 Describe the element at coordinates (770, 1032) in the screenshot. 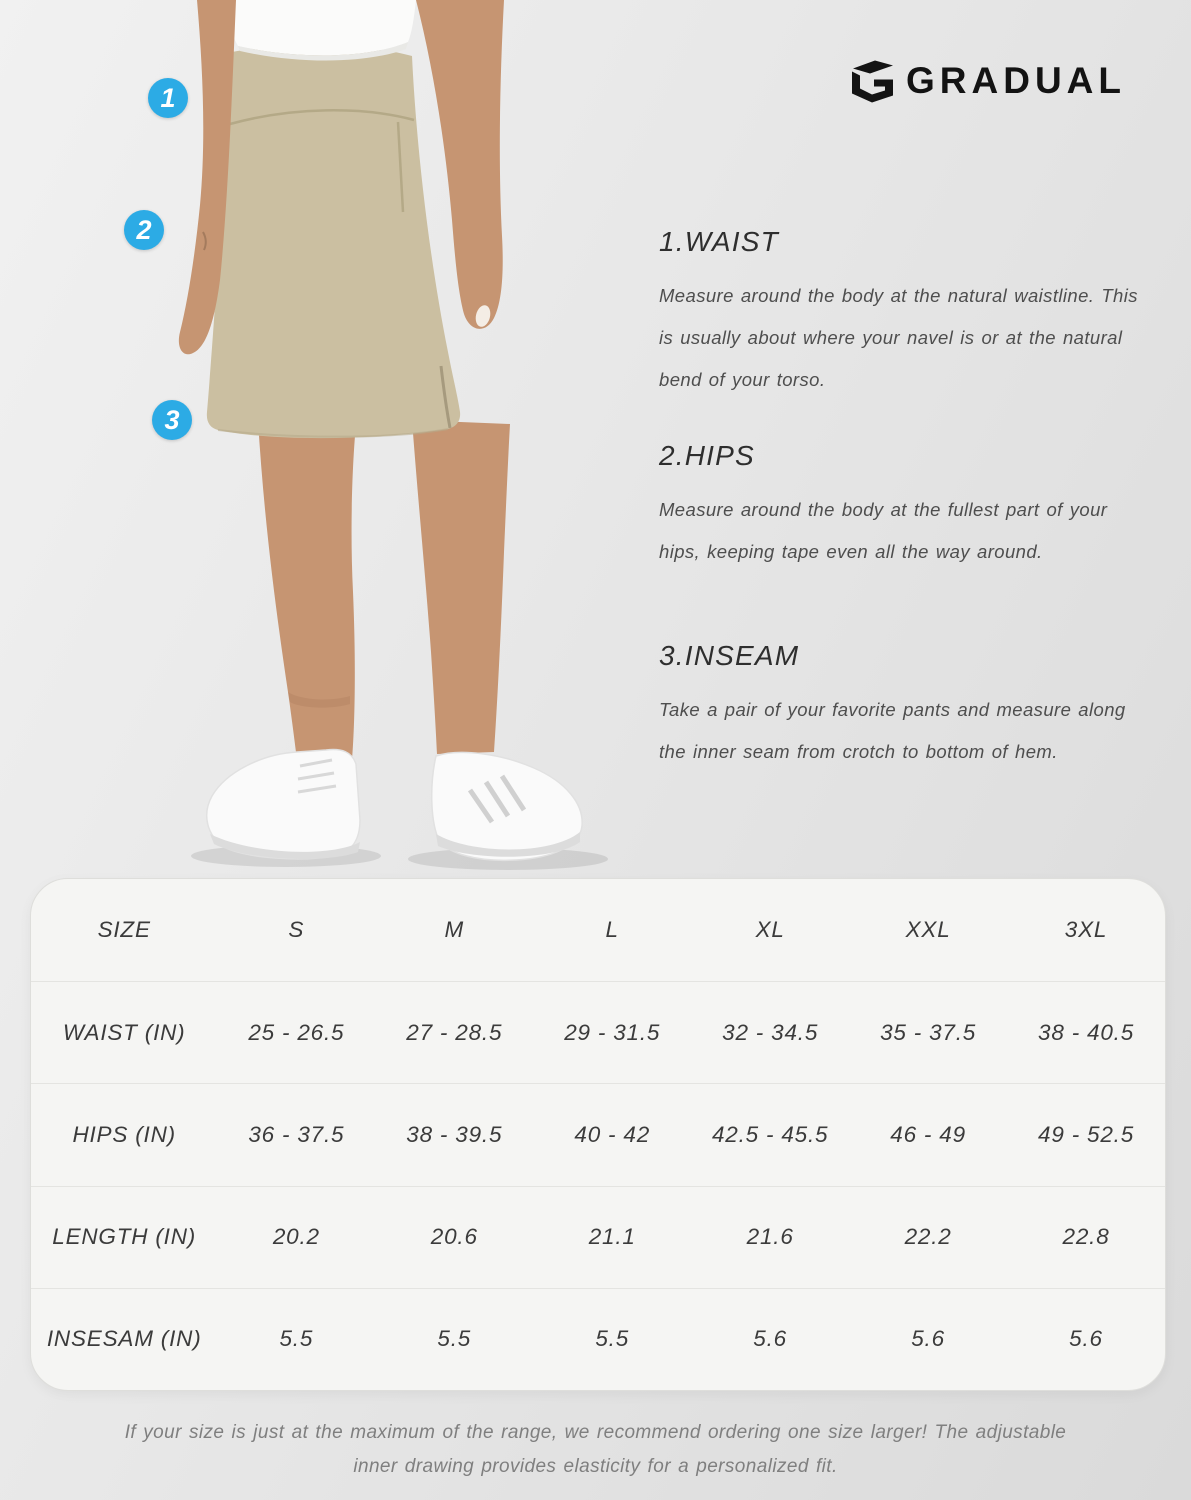

I see `waist-xl: 32 - 34.5` at that location.